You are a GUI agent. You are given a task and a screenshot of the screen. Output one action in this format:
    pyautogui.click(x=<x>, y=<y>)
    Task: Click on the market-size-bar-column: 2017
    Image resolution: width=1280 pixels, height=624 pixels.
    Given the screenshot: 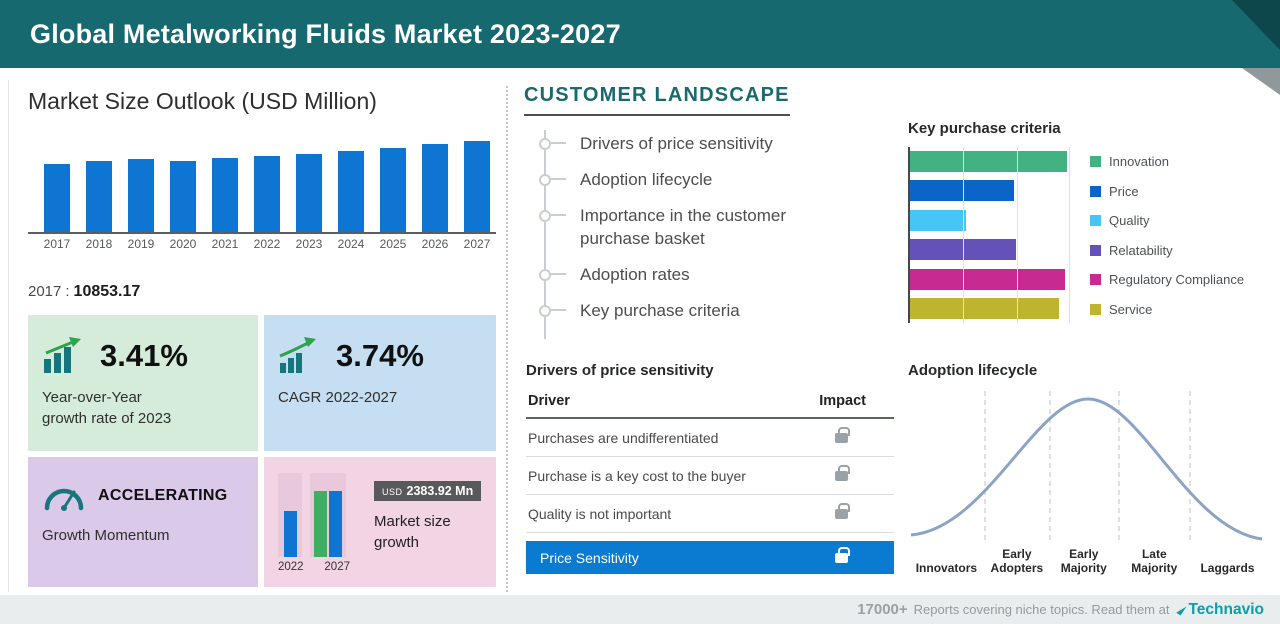 What is the action you would take?
    pyautogui.click(x=57, y=207)
    